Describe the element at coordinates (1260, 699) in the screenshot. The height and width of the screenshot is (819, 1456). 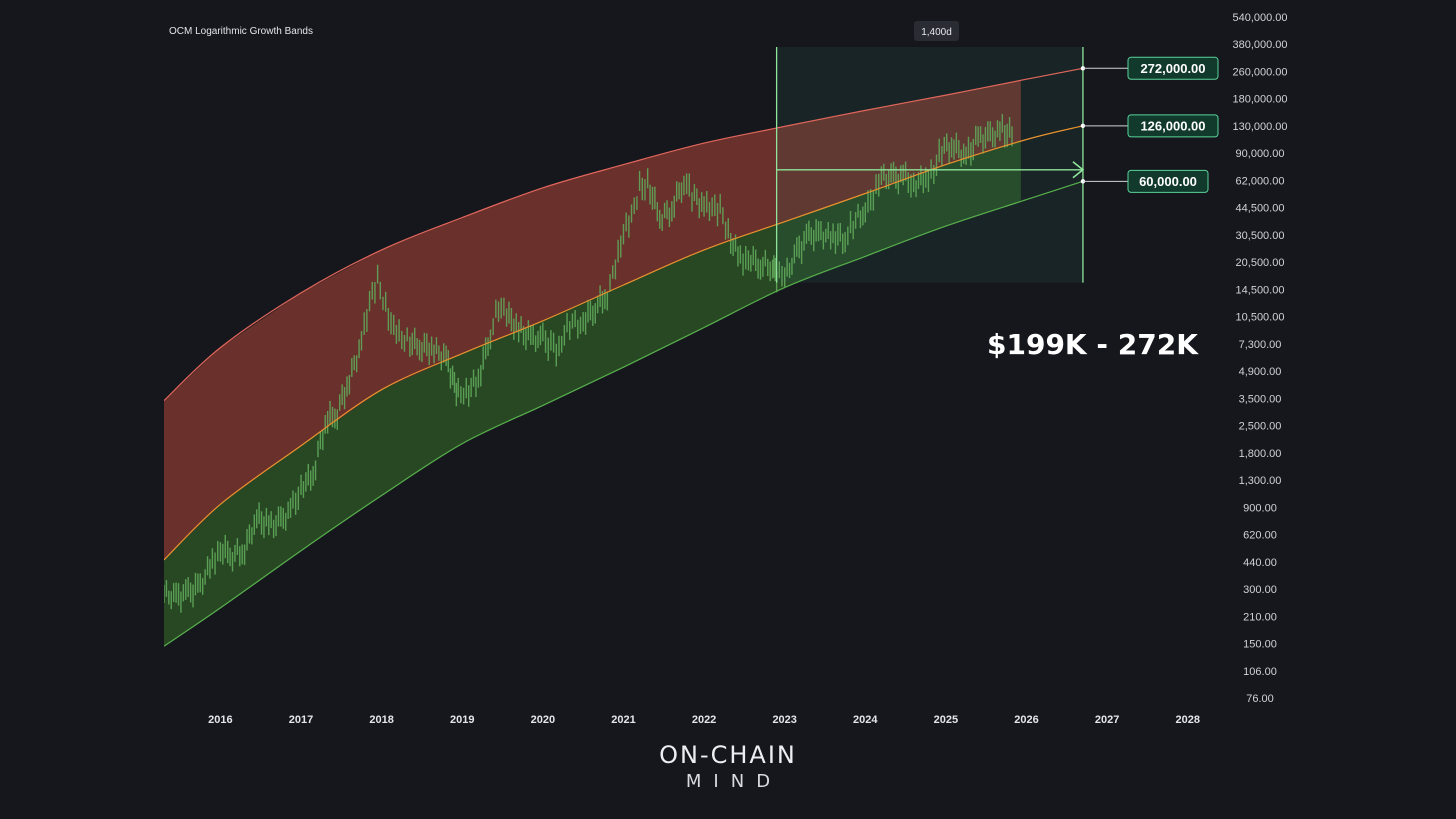
I see `y-tick-label: 76.00` at that location.